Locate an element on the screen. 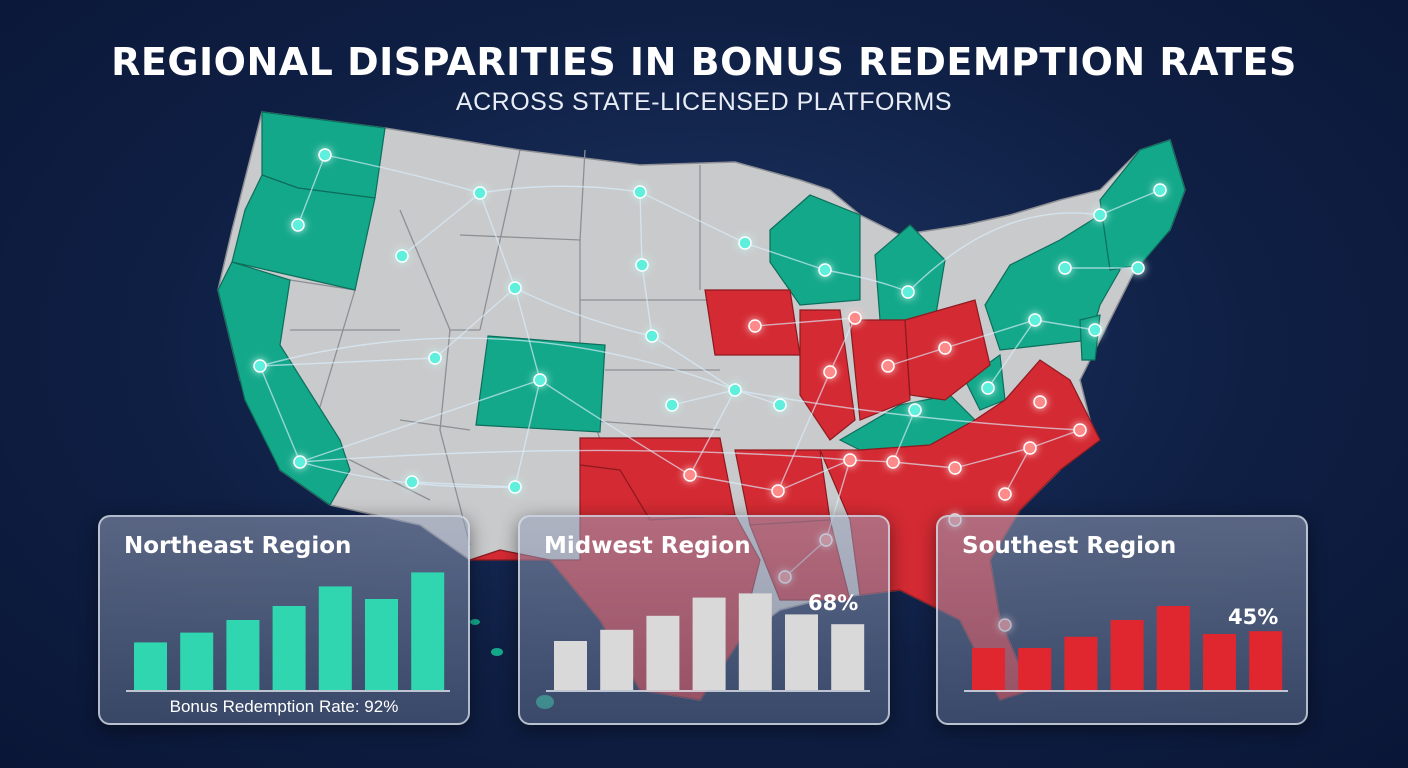 The height and width of the screenshot is (768, 1408). southeast-region-panel: Southest Region 45% is located at coordinates (1122, 620).